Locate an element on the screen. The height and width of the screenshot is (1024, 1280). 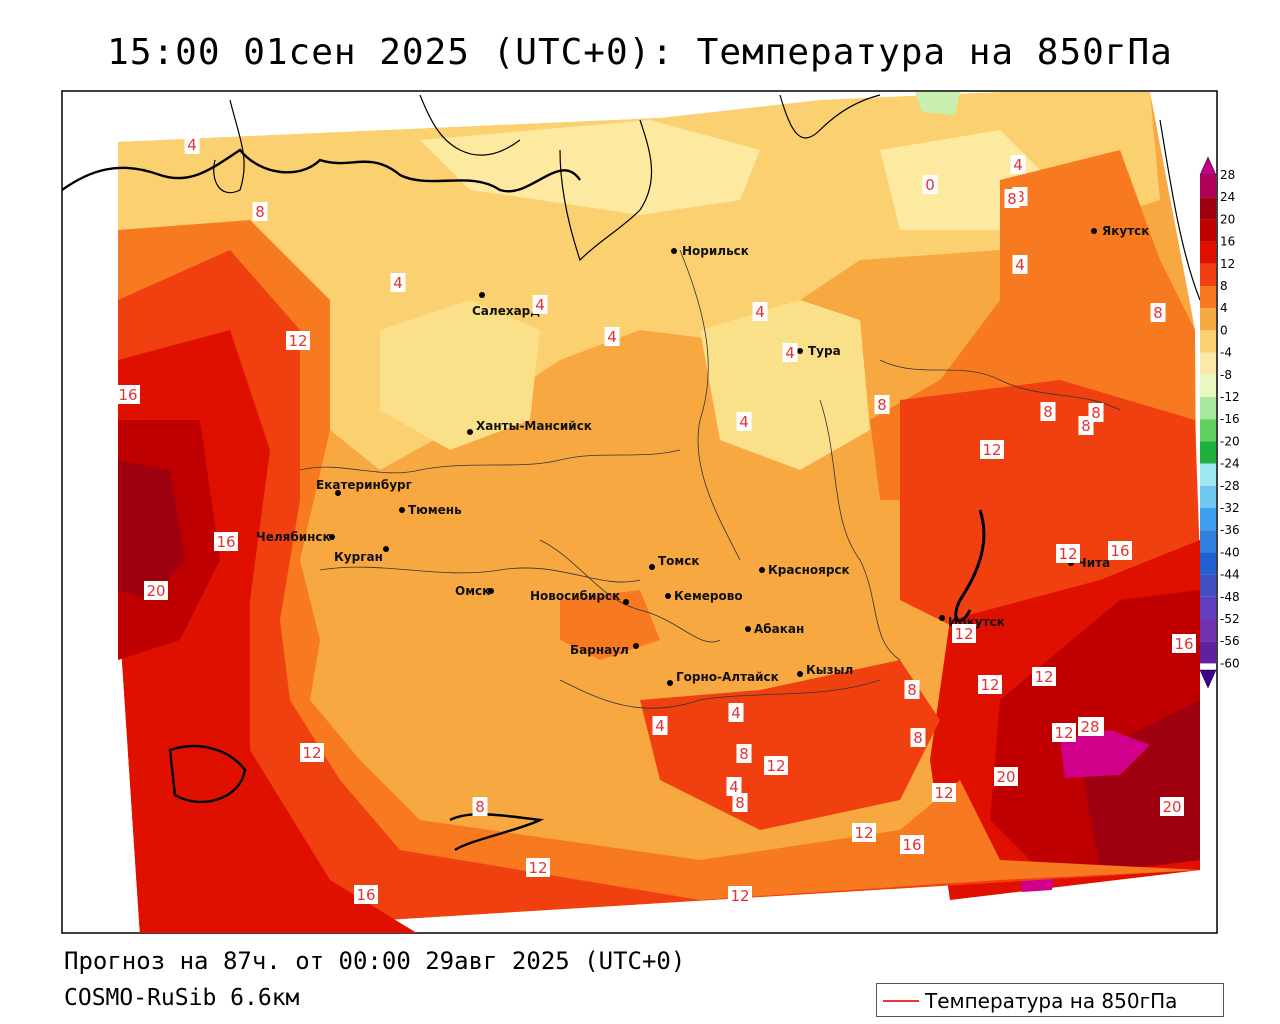
colorbar-tick-label: -52 is located at coordinates (1230, 619).